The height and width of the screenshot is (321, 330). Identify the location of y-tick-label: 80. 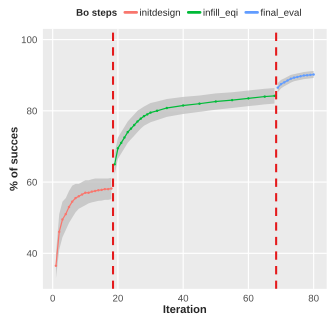
(31, 111).